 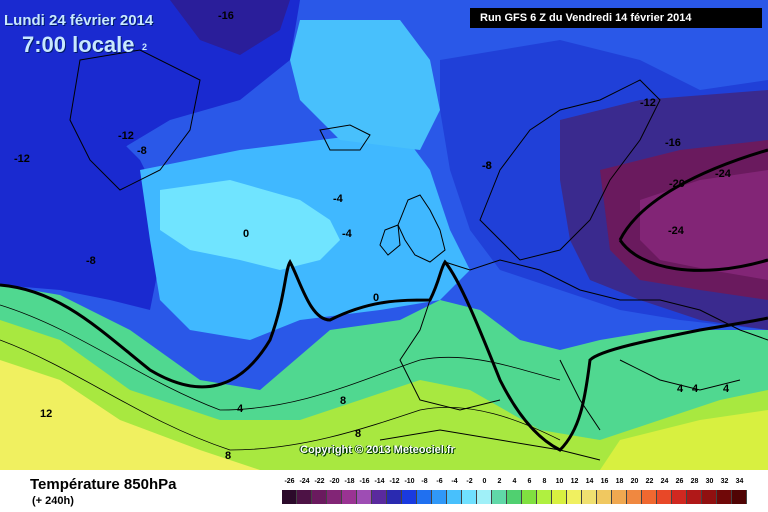 What do you see at coordinates (634, 481) in the screenshot?
I see `legend-value: 20` at bounding box center [634, 481].